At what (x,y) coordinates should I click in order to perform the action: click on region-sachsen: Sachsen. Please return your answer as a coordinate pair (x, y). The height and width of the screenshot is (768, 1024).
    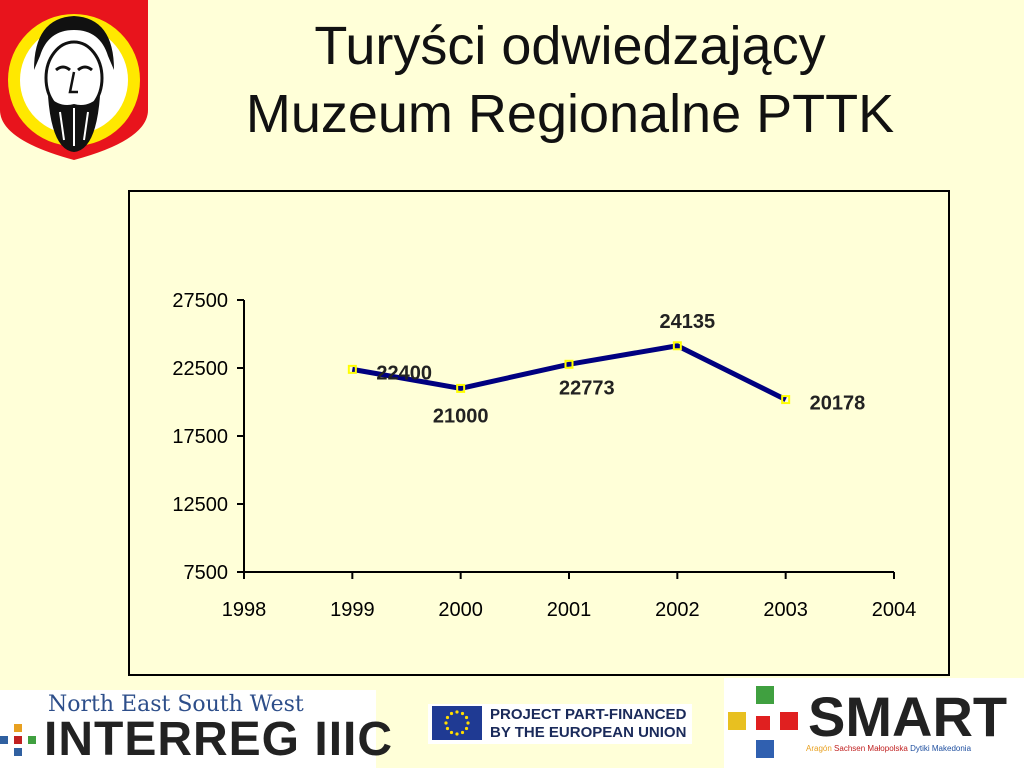
    Looking at the image, I should click on (850, 748).